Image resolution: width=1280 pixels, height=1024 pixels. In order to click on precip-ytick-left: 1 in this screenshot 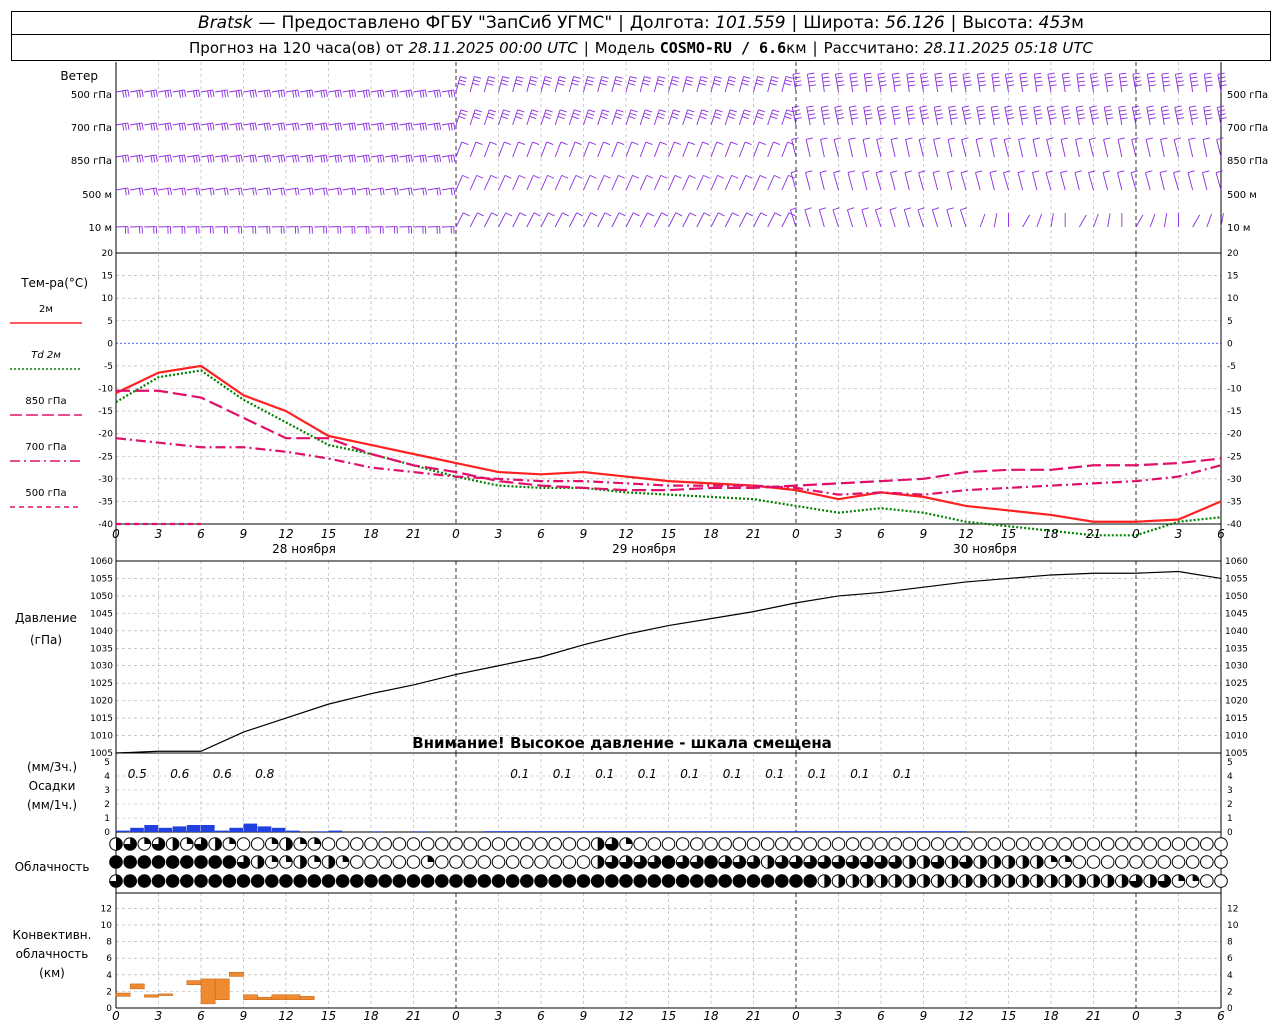, I will do `click(107, 819)`.